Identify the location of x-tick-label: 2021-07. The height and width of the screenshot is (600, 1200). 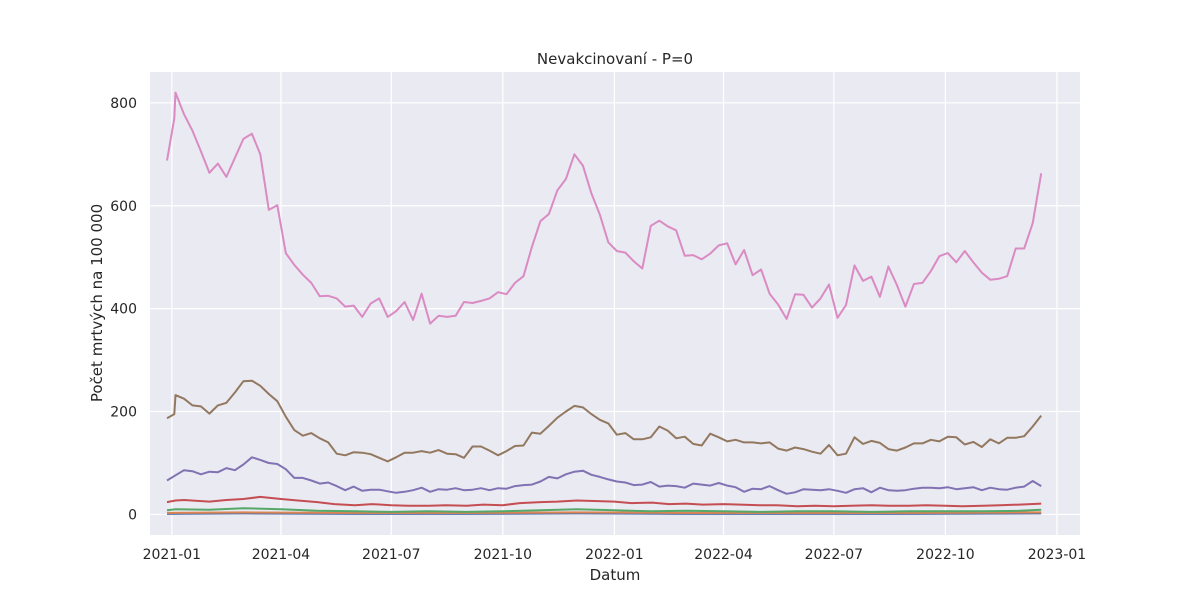
(391, 555).